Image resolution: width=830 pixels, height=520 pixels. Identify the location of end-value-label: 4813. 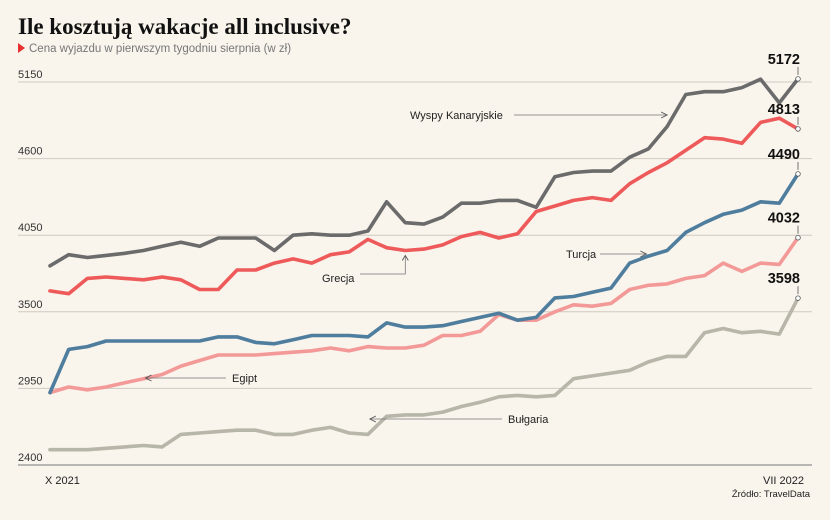
(784, 110).